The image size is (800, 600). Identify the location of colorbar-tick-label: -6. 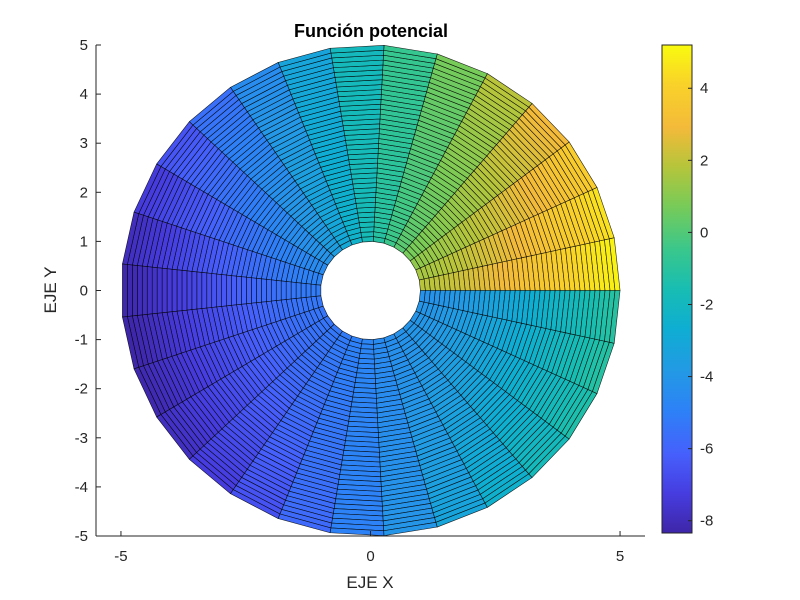
(706, 449).